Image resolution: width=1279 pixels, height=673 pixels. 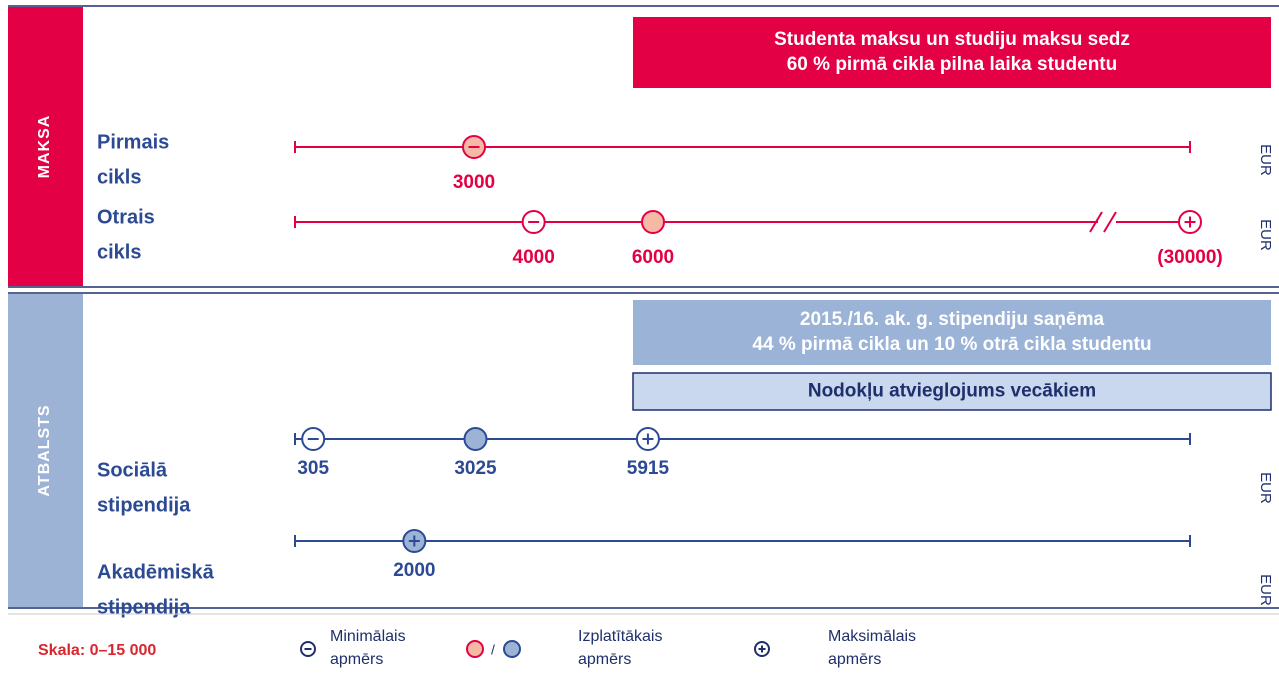 I want to click on section-title: ATBALSTS, so click(x=44, y=450).